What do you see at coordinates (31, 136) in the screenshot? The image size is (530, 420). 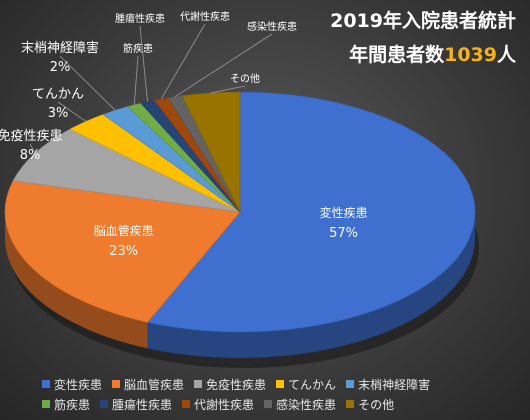 I see `label-name-2: 免疫性疾患` at bounding box center [31, 136].